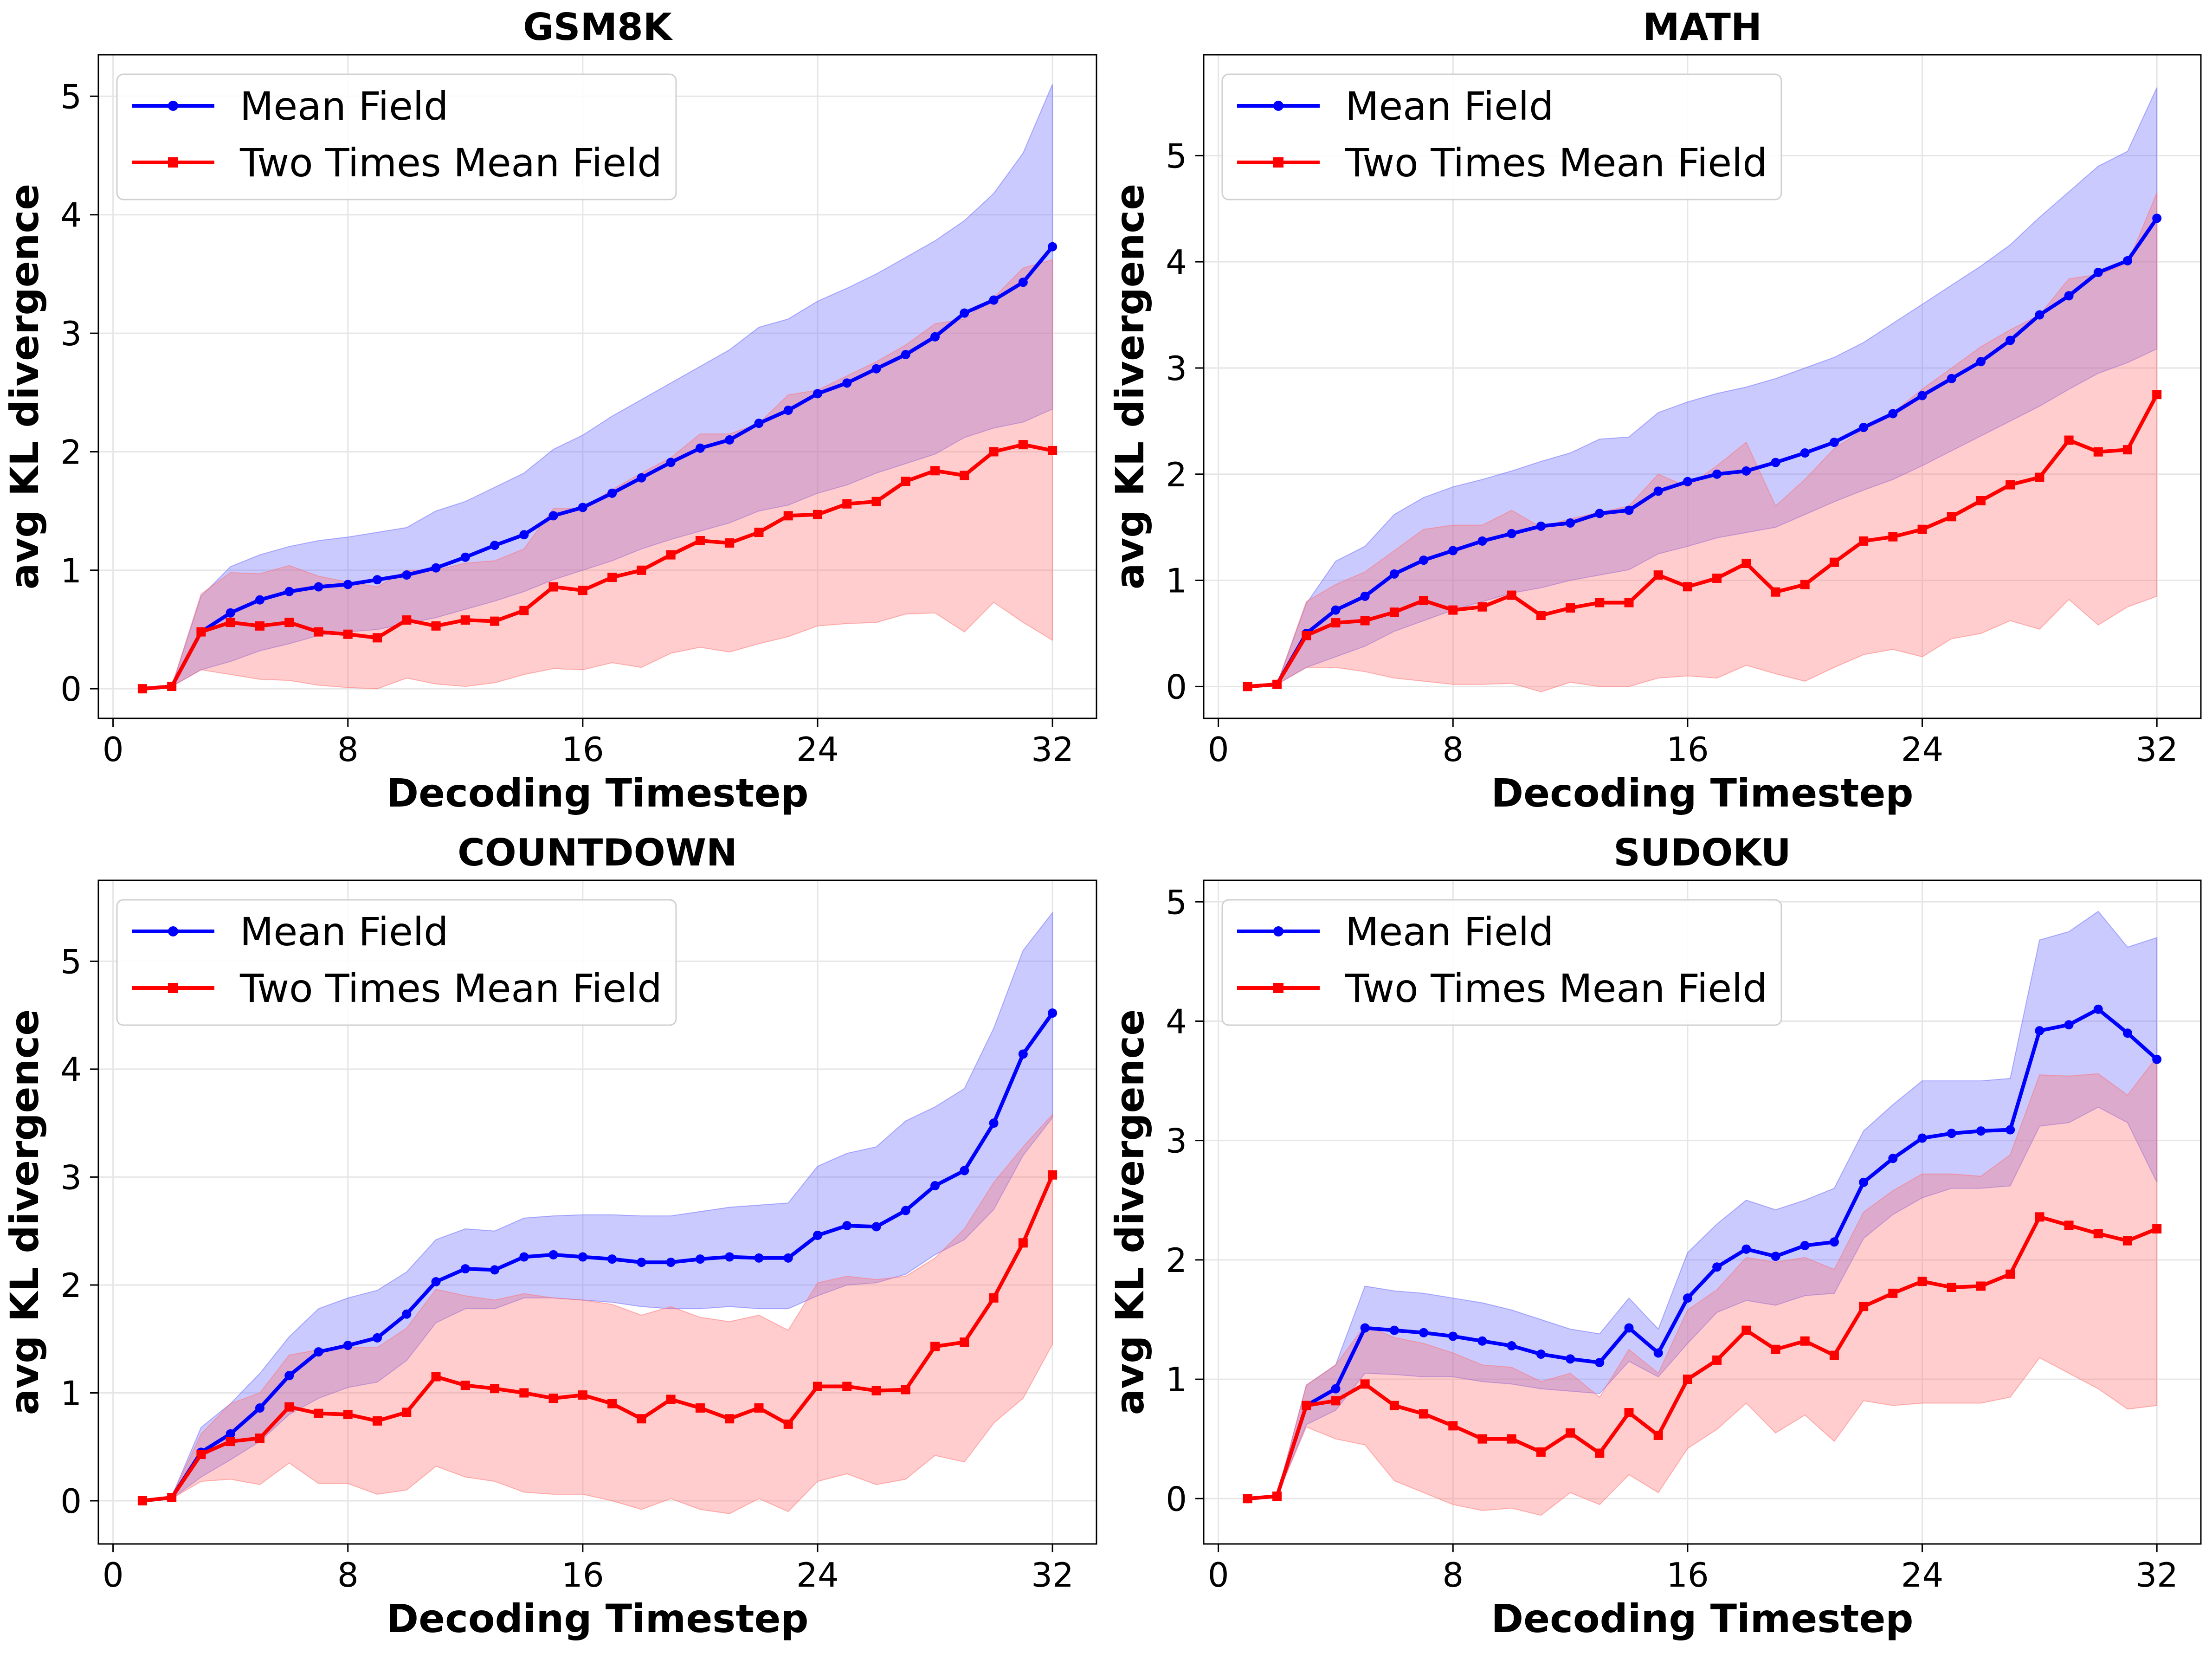 The image size is (2212, 1653). Describe the element at coordinates (1702, 27) in the screenshot. I see `chart-title: MATH` at that location.